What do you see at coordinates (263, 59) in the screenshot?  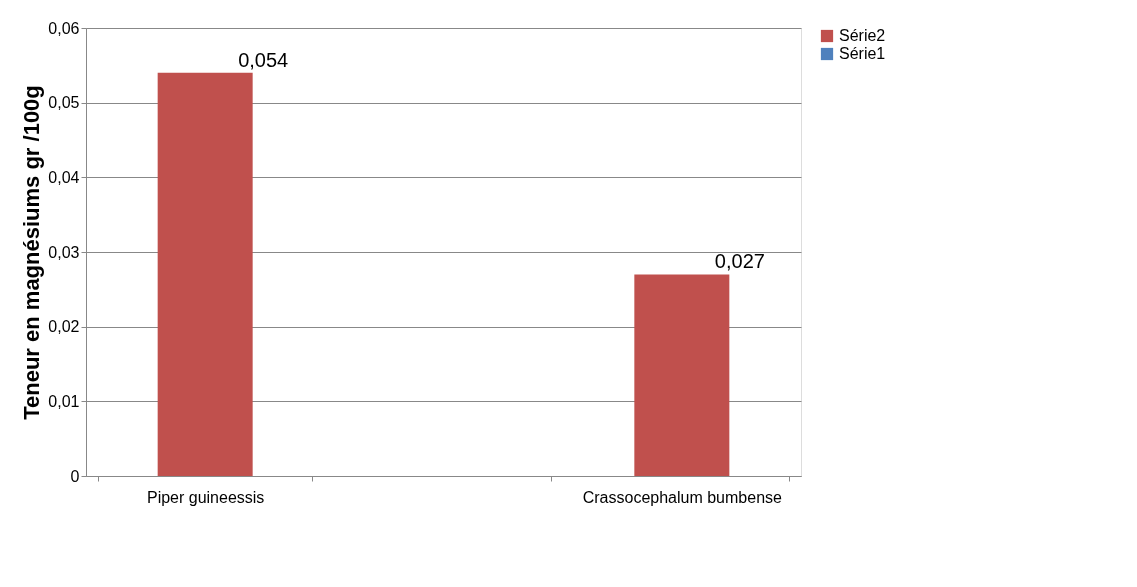 I see `data-label: 0,054` at bounding box center [263, 59].